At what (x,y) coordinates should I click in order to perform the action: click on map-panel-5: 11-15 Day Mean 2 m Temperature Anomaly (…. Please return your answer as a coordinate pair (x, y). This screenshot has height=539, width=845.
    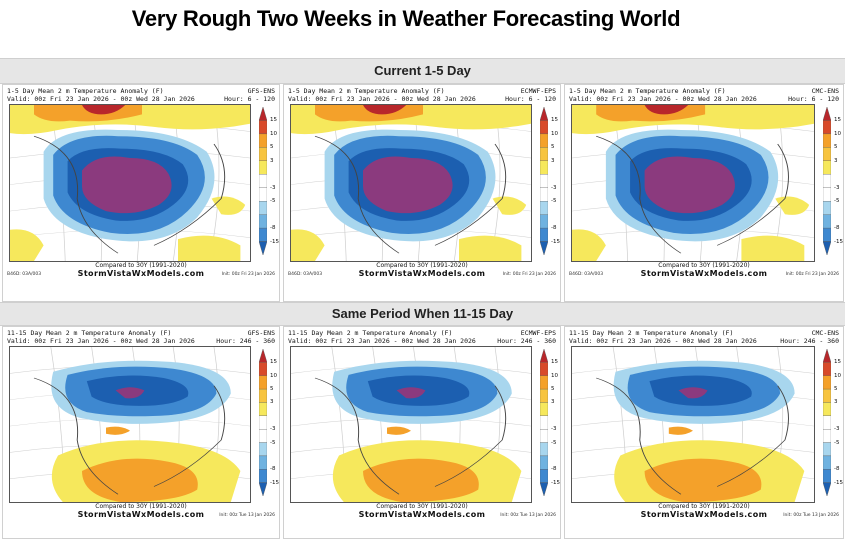
    Looking at the image, I should click on (422, 432).